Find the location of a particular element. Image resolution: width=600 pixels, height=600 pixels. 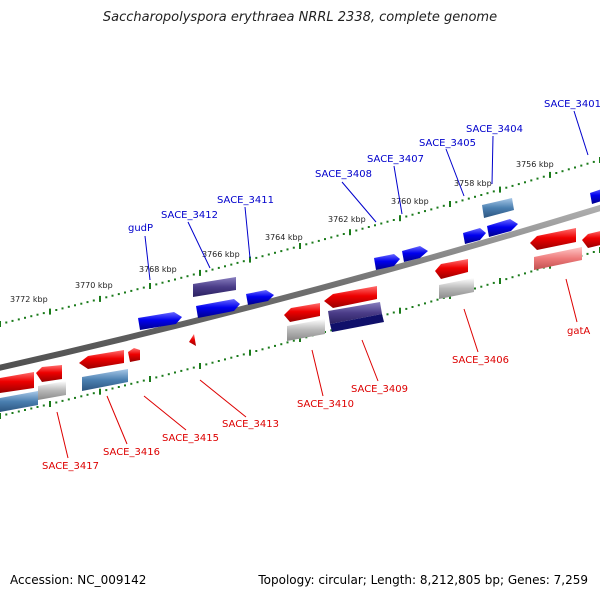

gene-label-reverse: SACE_3415 is located at coordinates (190, 438).